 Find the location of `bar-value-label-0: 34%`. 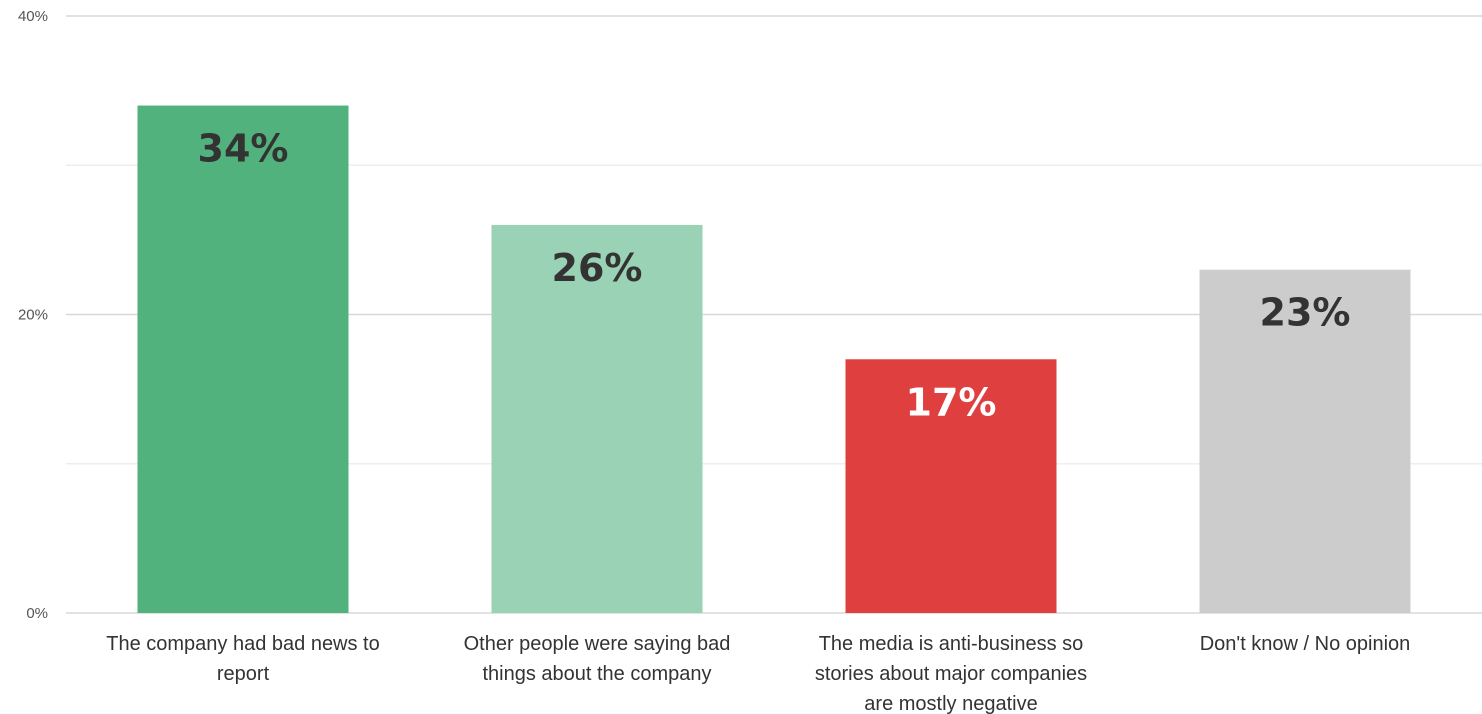

bar-value-label-0: 34% is located at coordinates (243, 149).